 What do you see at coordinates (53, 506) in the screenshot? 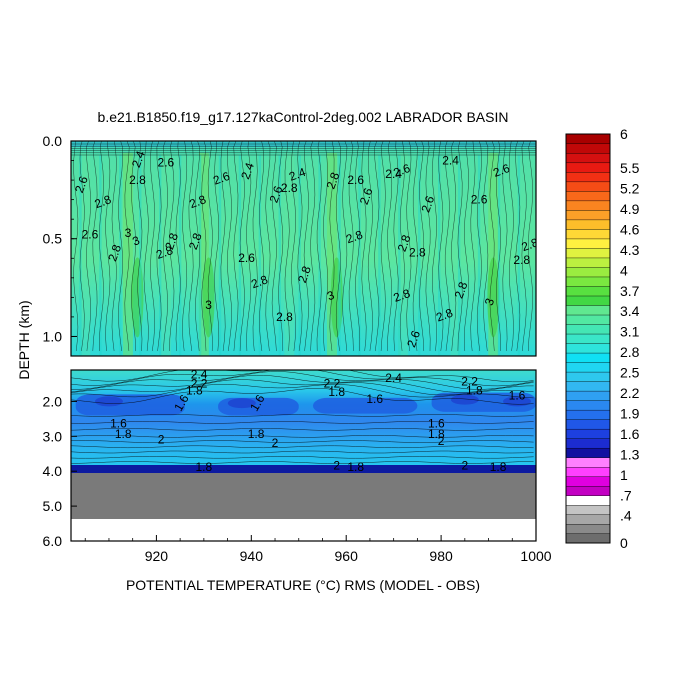
I see `y-tick-label: 5.0` at bounding box center [53, 506].